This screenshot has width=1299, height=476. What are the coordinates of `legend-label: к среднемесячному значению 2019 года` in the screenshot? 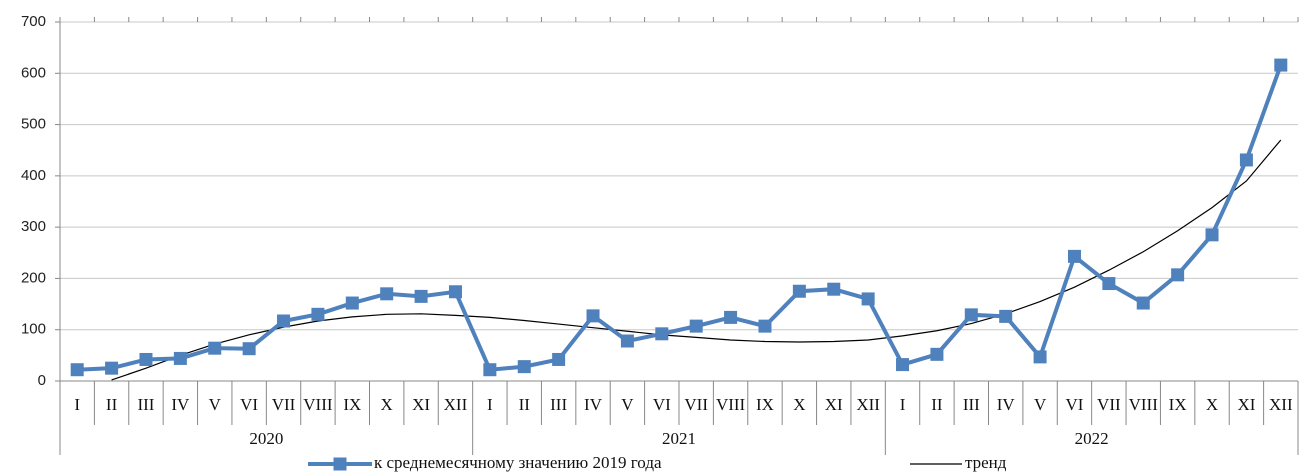 It's located at (518, 462).